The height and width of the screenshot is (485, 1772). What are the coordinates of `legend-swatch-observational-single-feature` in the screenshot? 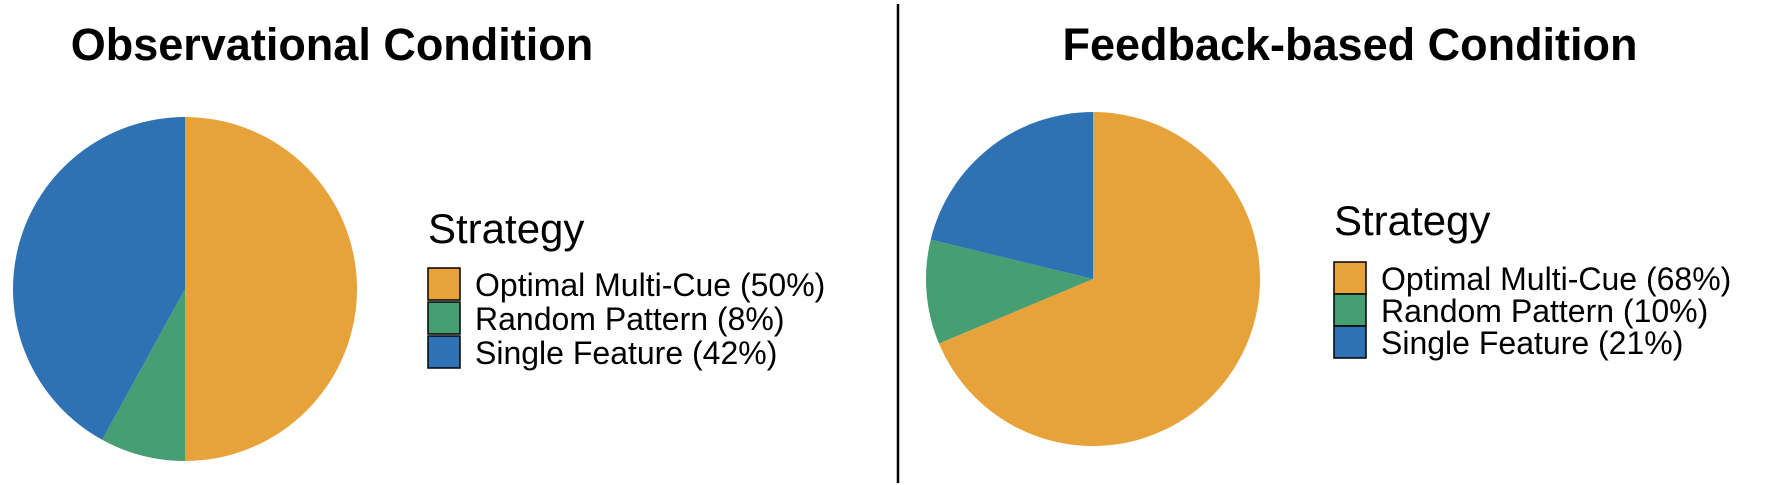 It's located at (444, 352).